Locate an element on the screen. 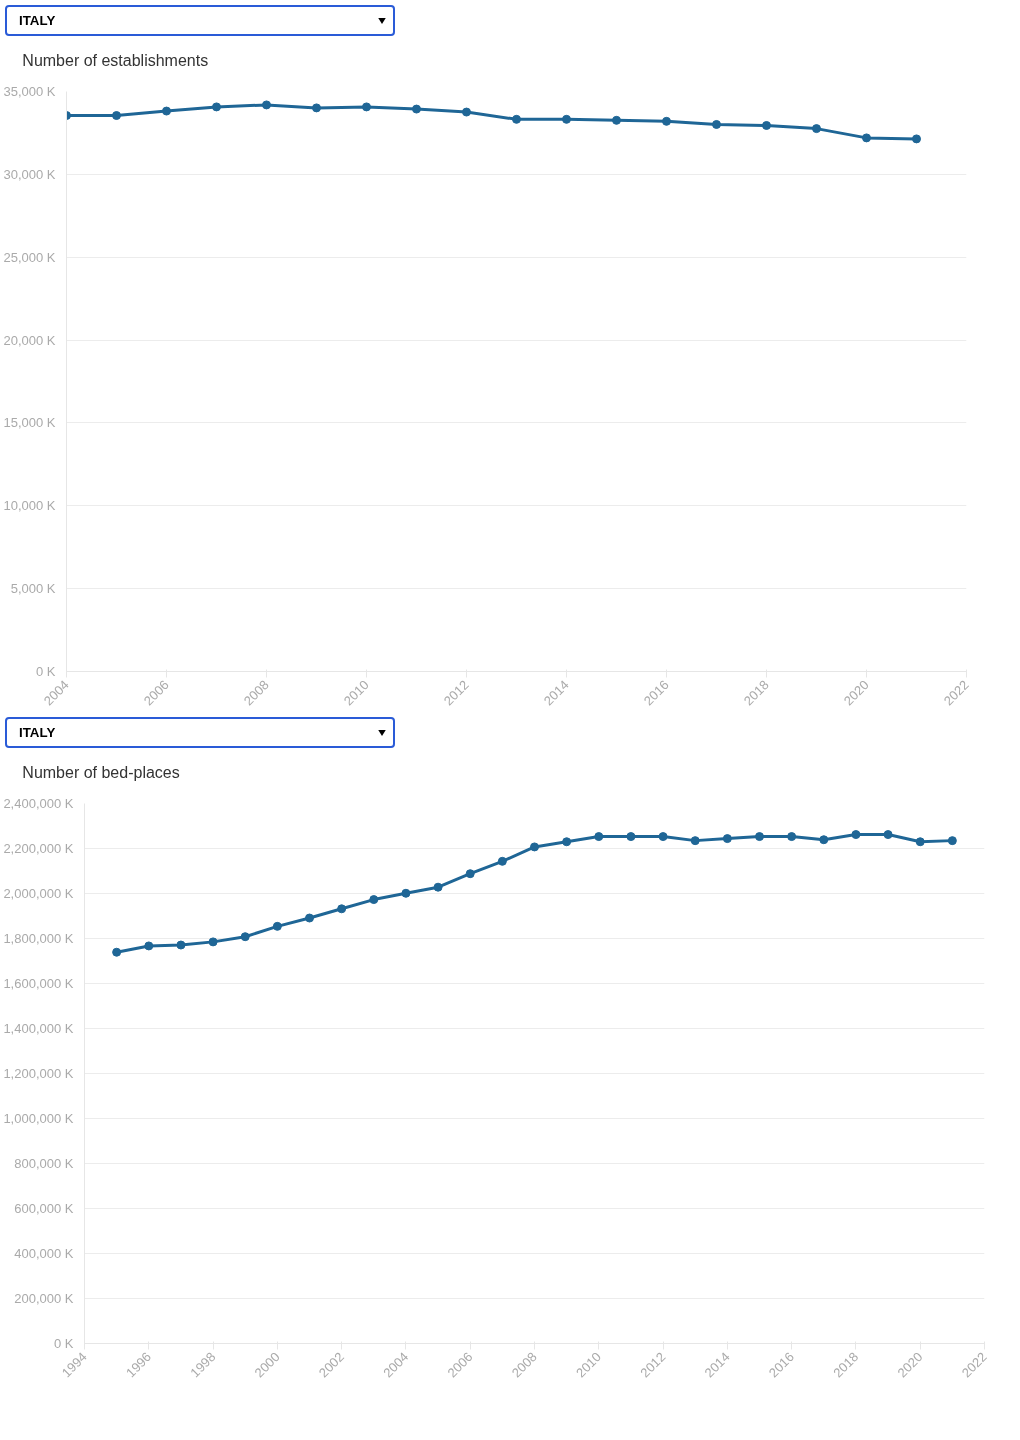  y-tick-label: 20,000 K is located at coordinates (29, 340).